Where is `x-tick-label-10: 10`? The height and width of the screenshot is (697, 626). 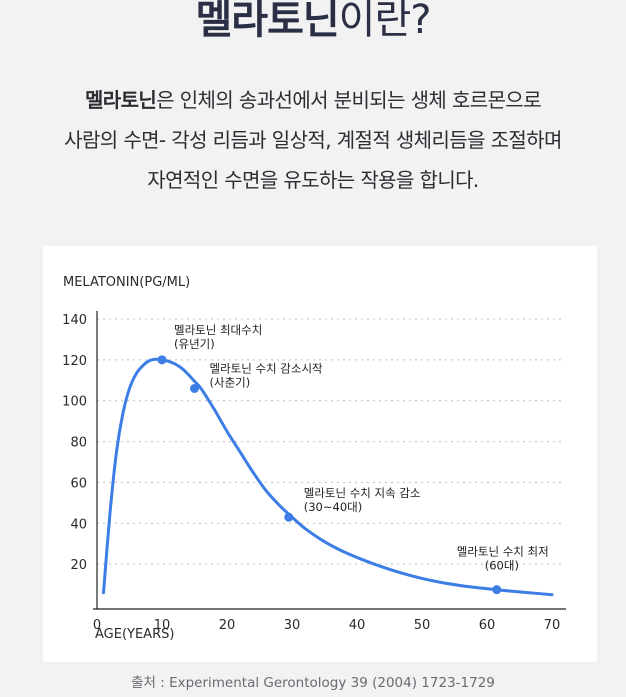
x-tick-label-10: 10 is located at coordinates (162, 625).